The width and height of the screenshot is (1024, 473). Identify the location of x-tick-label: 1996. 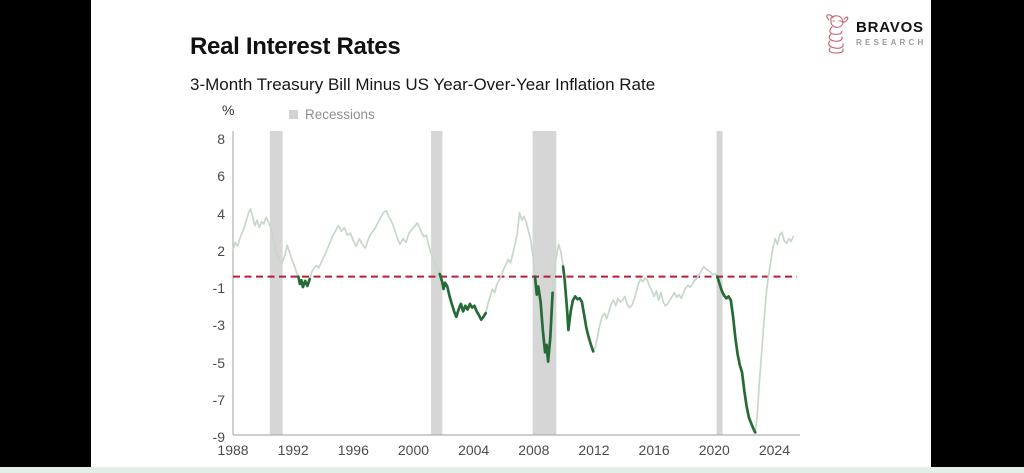
(353, 450).